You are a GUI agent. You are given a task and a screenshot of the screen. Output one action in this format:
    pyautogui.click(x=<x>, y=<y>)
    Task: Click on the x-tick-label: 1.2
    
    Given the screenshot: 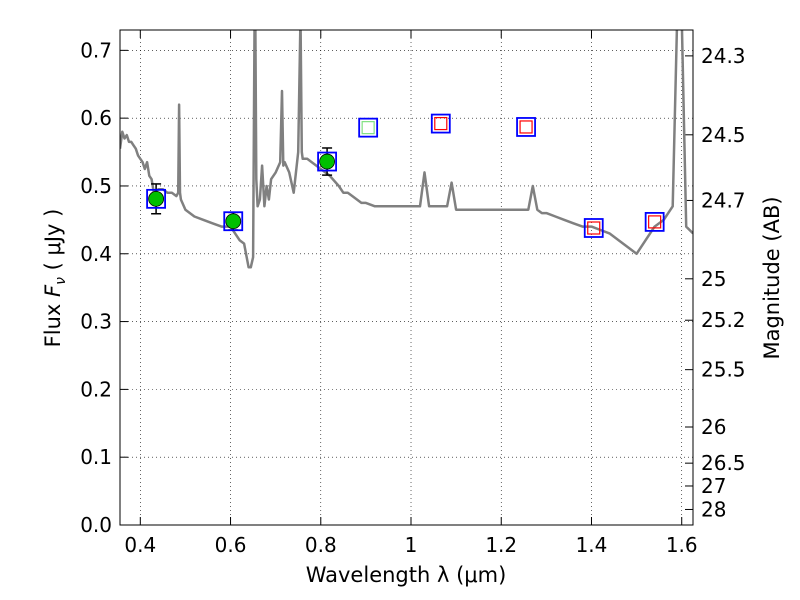 What is the action you would take?
    pyautogui.click(x=501, y=545)
    